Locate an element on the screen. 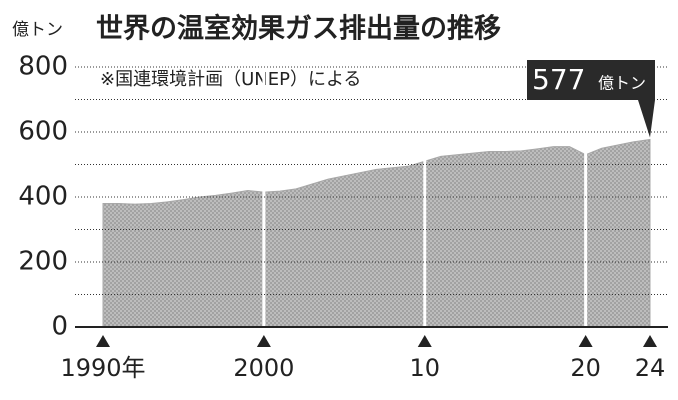  callout-value: 577 is located at coordinates (558, 79).